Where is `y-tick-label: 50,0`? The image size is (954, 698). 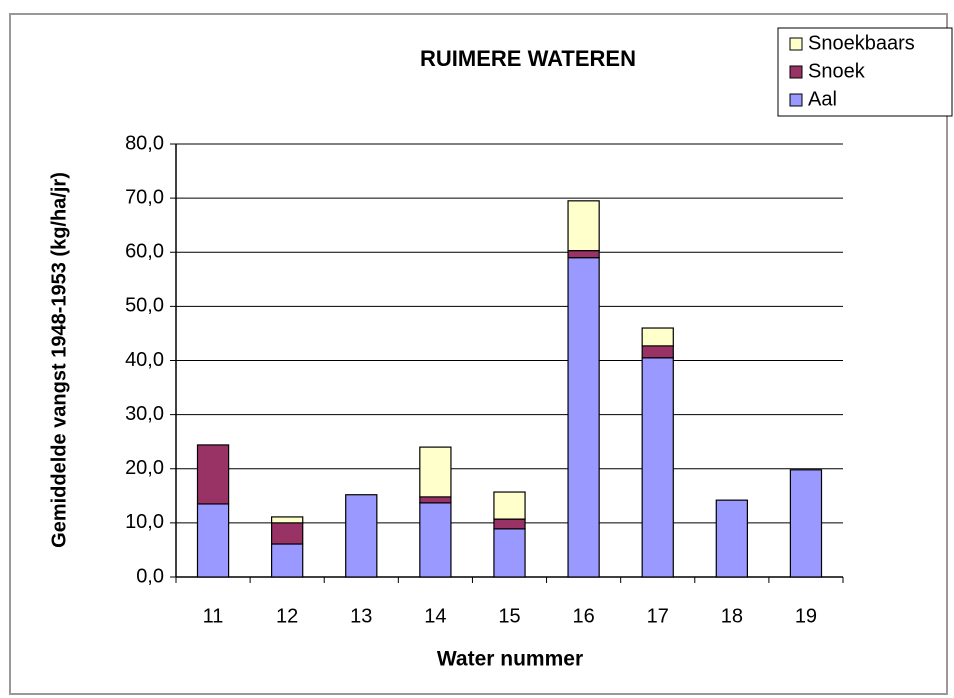
y-tick-label: 50,0 is located at coordinates (144, 306).